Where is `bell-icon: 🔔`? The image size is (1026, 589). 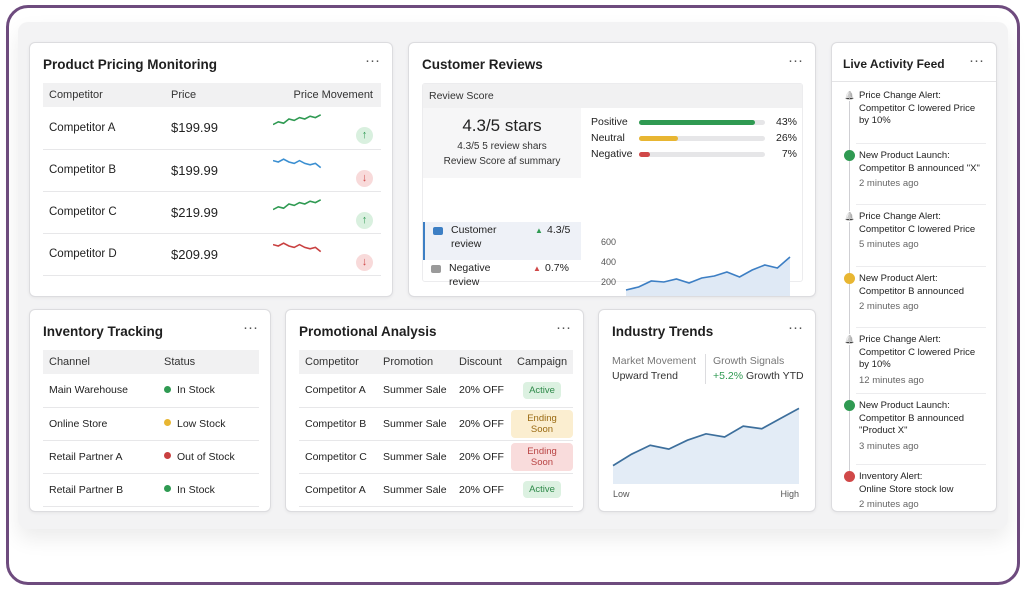
bell-icon: 🔔 is located at coordinates (849, 216).